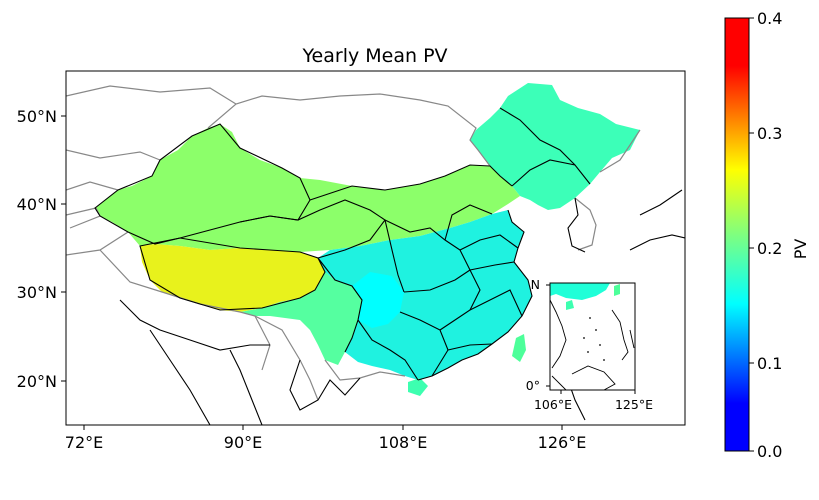  I want to click on border-russia-north, so click(151, 95).